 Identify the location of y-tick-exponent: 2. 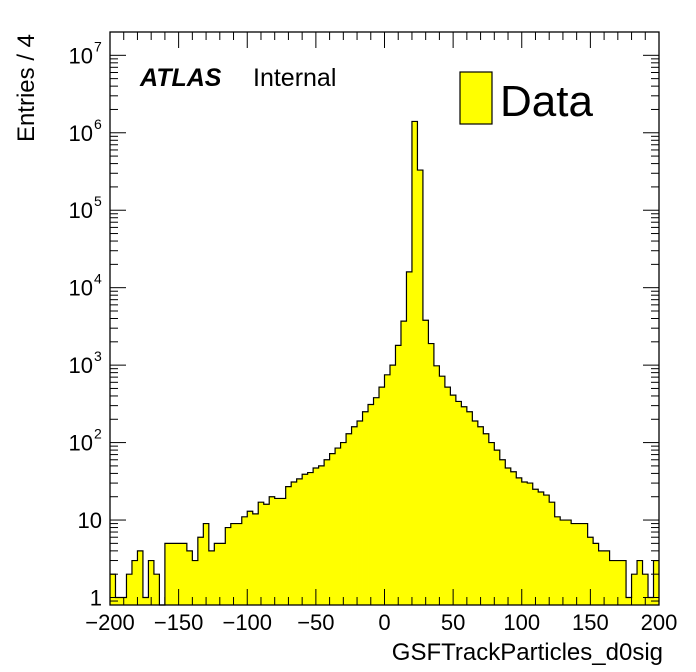
(98, 434).